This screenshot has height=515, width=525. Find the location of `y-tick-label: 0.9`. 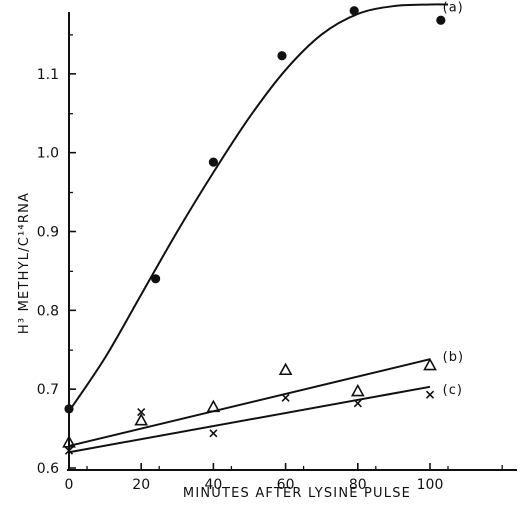

y-tick-label: 0.9 is located at coordinates (48, 233).